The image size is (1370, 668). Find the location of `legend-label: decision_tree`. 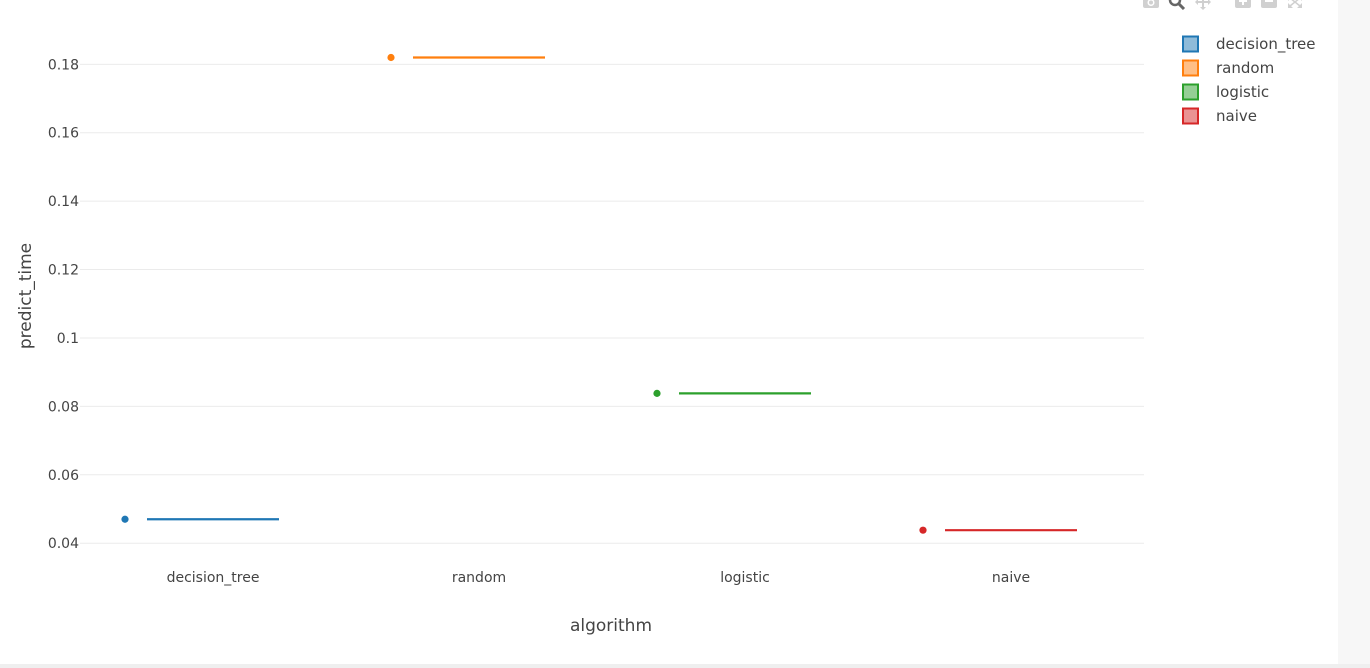

legend-label: decision_tree is located at coordinates (1266, 44).